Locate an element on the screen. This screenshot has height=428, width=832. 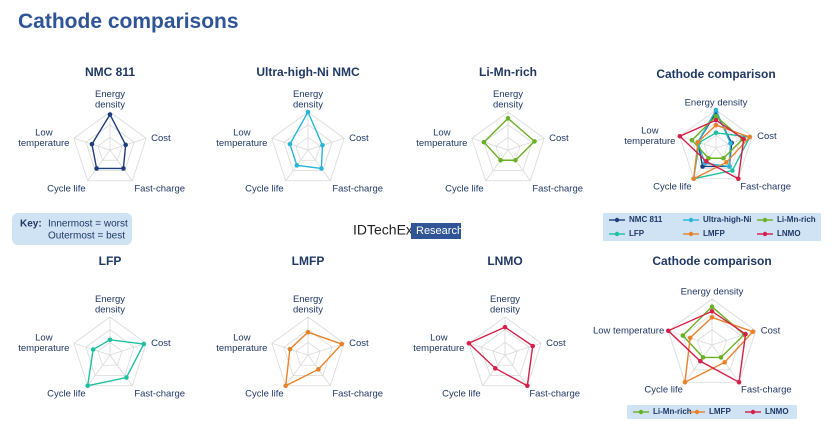
chart-title: LNMO is located at coordinates (504, 261).